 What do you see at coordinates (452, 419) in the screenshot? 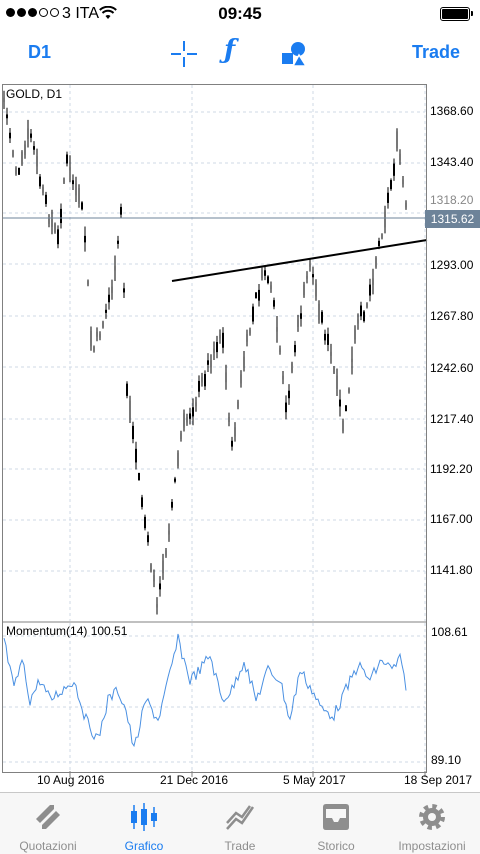
I see `price-tick: 1217.40` at bounding box center [452, 419].